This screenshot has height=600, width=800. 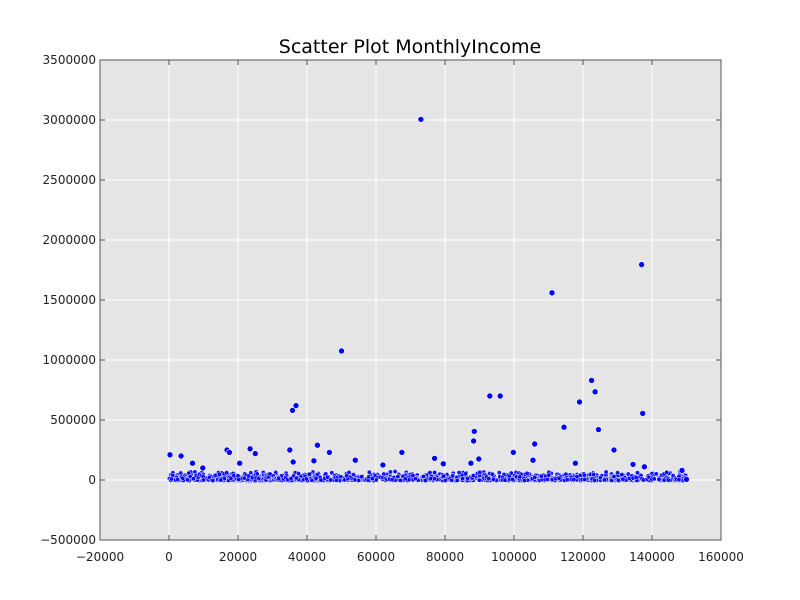 What do you see at coordinates (92, 480) in the screenshot?
I see `y-tick-label: 0` at bounding box center [92, 480].